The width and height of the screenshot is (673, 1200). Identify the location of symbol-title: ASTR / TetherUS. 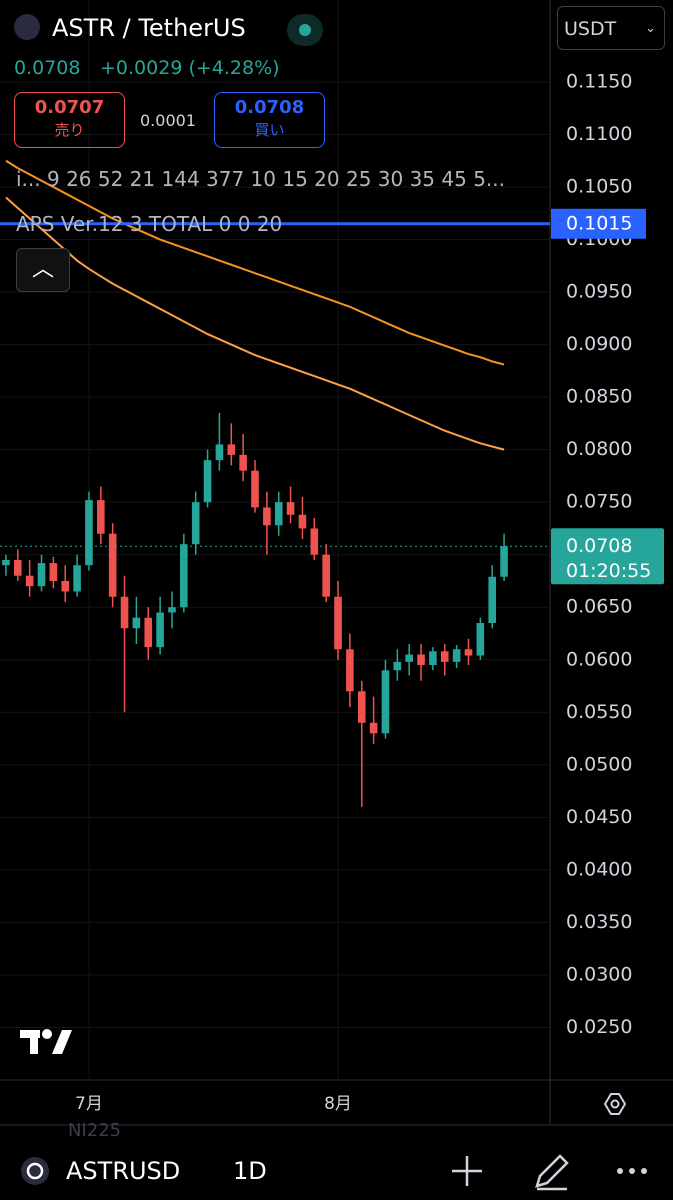
(149, 28).